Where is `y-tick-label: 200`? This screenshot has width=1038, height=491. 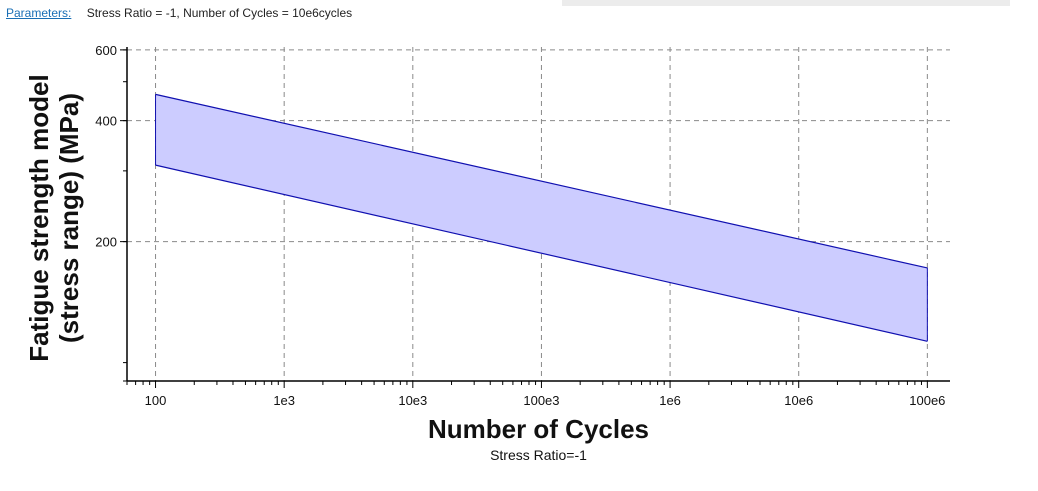 y-tick-label: 200 is located at coordinates (106, 242).